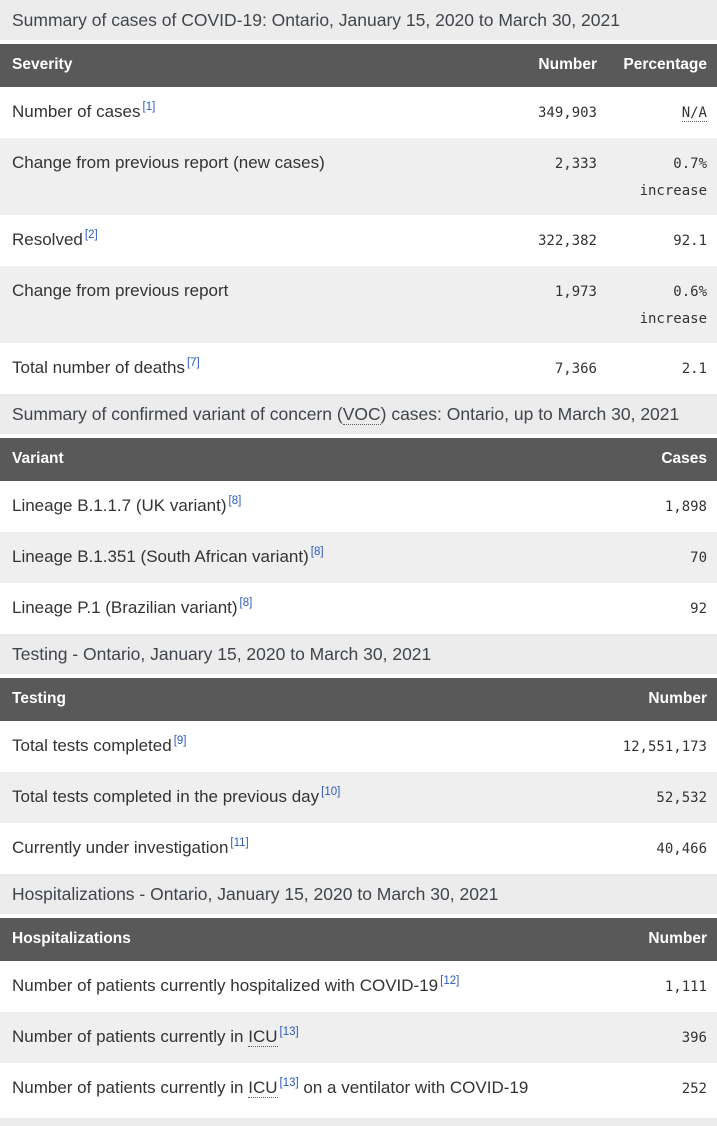 The width and height of the screenshot is (717, 1126). What do you see at coordinates (92, 745) in the screenshot?
I see `row-label-text: Total tests completed` at bounding box center [92, 745].